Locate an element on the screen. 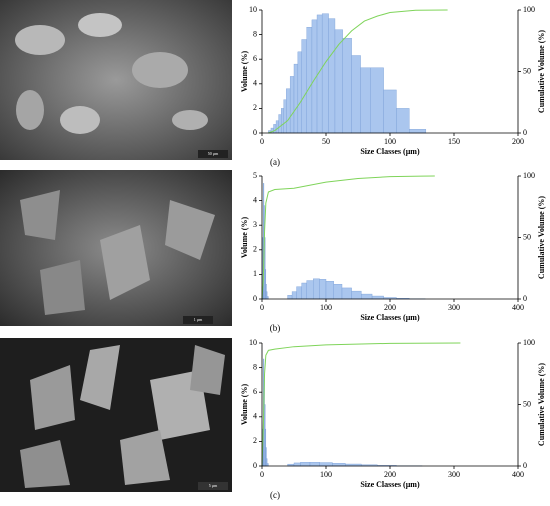 The width and height of the screenshot is (550, 506). panel-label: (b) is located at coordinates (275, 328).